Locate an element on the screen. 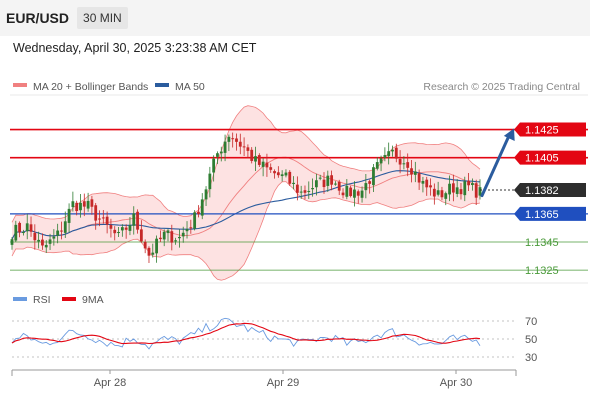 The height and width of the screenshot is (400, 590). x-tick-label: Apr 29 is located at coordinates (283, 383).